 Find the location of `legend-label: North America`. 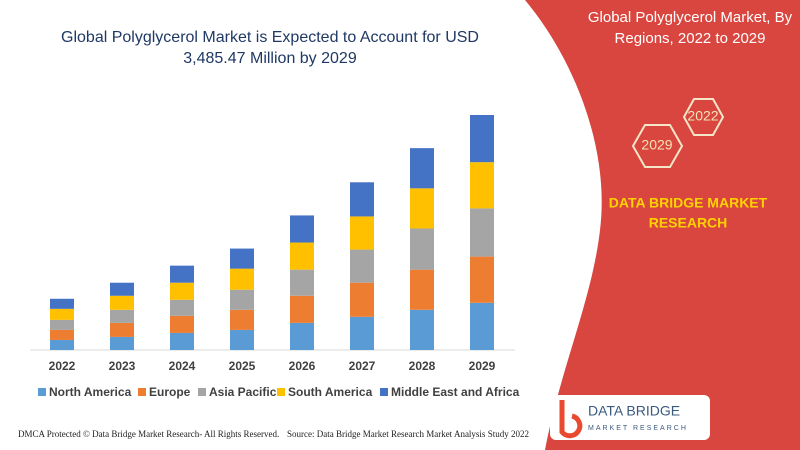

legend-label: North America is located at coordinates (90, 392).